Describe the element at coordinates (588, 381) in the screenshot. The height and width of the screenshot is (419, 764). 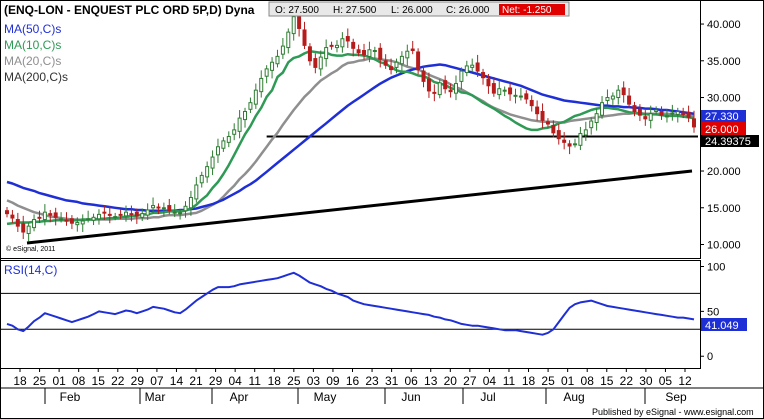
I see `x-tick-label: 08` at that location.